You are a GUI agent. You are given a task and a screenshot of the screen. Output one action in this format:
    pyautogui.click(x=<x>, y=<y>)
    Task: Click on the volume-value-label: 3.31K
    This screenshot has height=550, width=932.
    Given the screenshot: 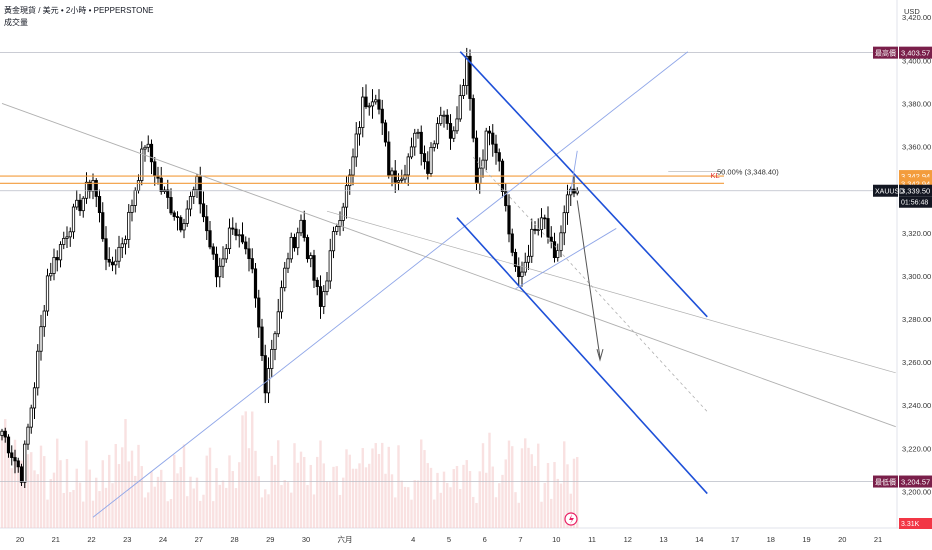 What is the action you would take?
    pyautogui.click(x=910, y=524)
    